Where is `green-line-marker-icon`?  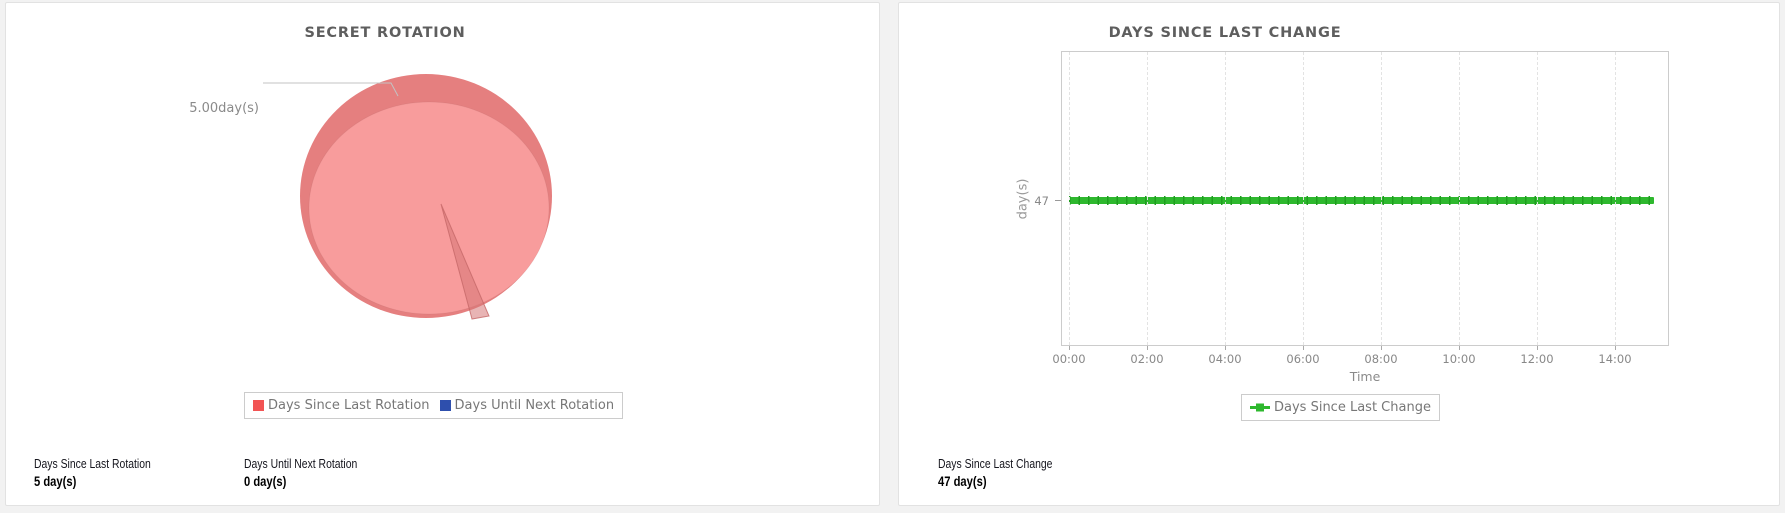 green-line-marker-icon is located at coordinates (1260, 407).